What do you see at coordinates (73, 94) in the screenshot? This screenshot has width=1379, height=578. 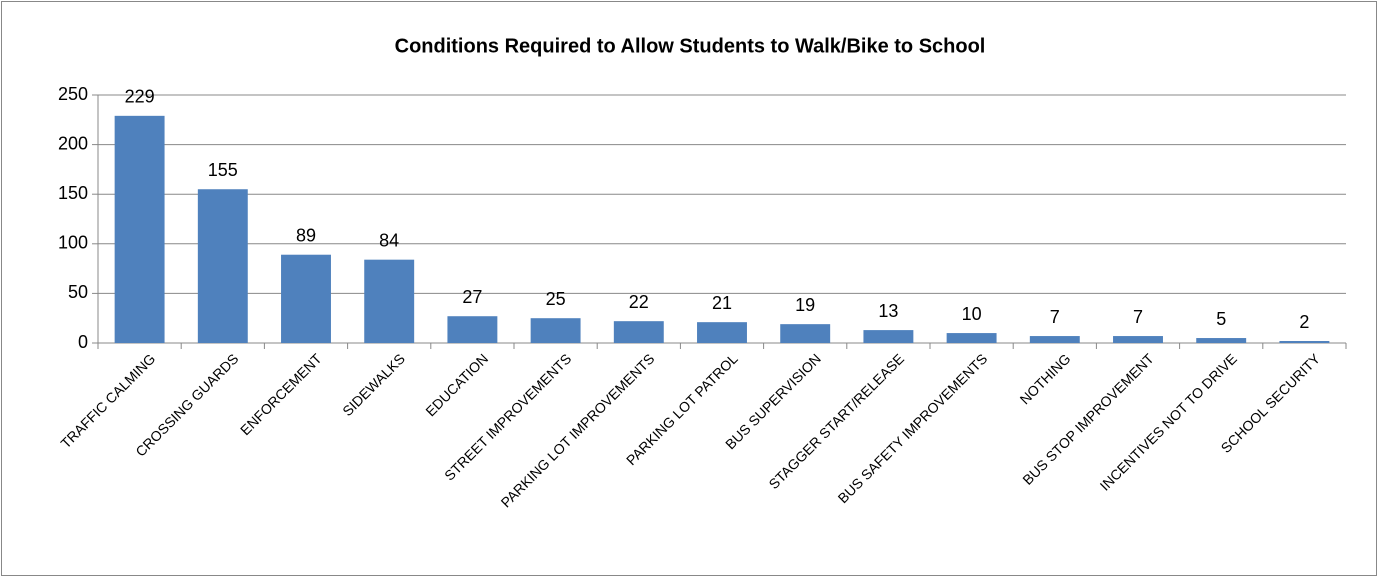 I see `y-tick-label: 250` at bounding box center [73, 94].